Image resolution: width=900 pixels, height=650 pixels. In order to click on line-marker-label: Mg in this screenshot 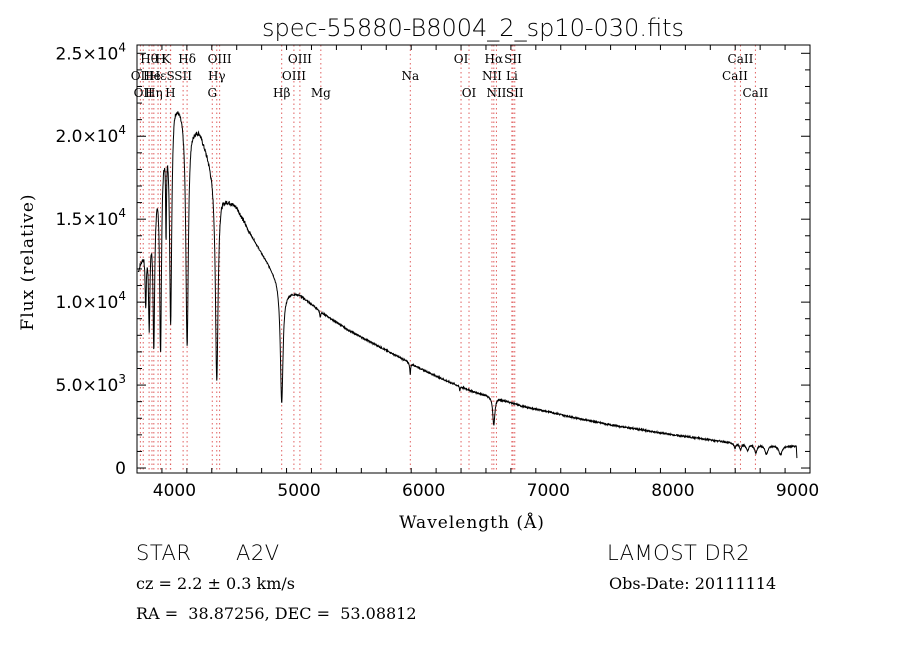, I will do `click(321, 93)`.